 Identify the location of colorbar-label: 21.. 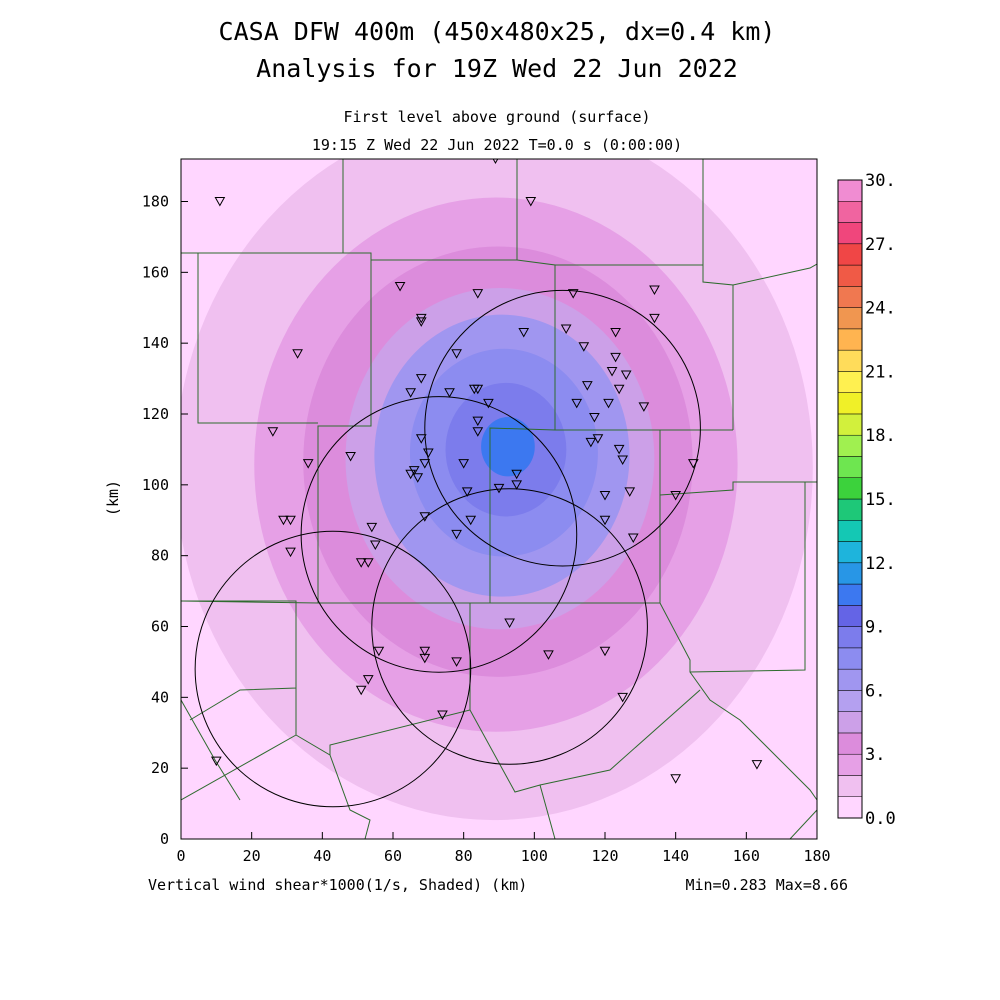
(880, 372).